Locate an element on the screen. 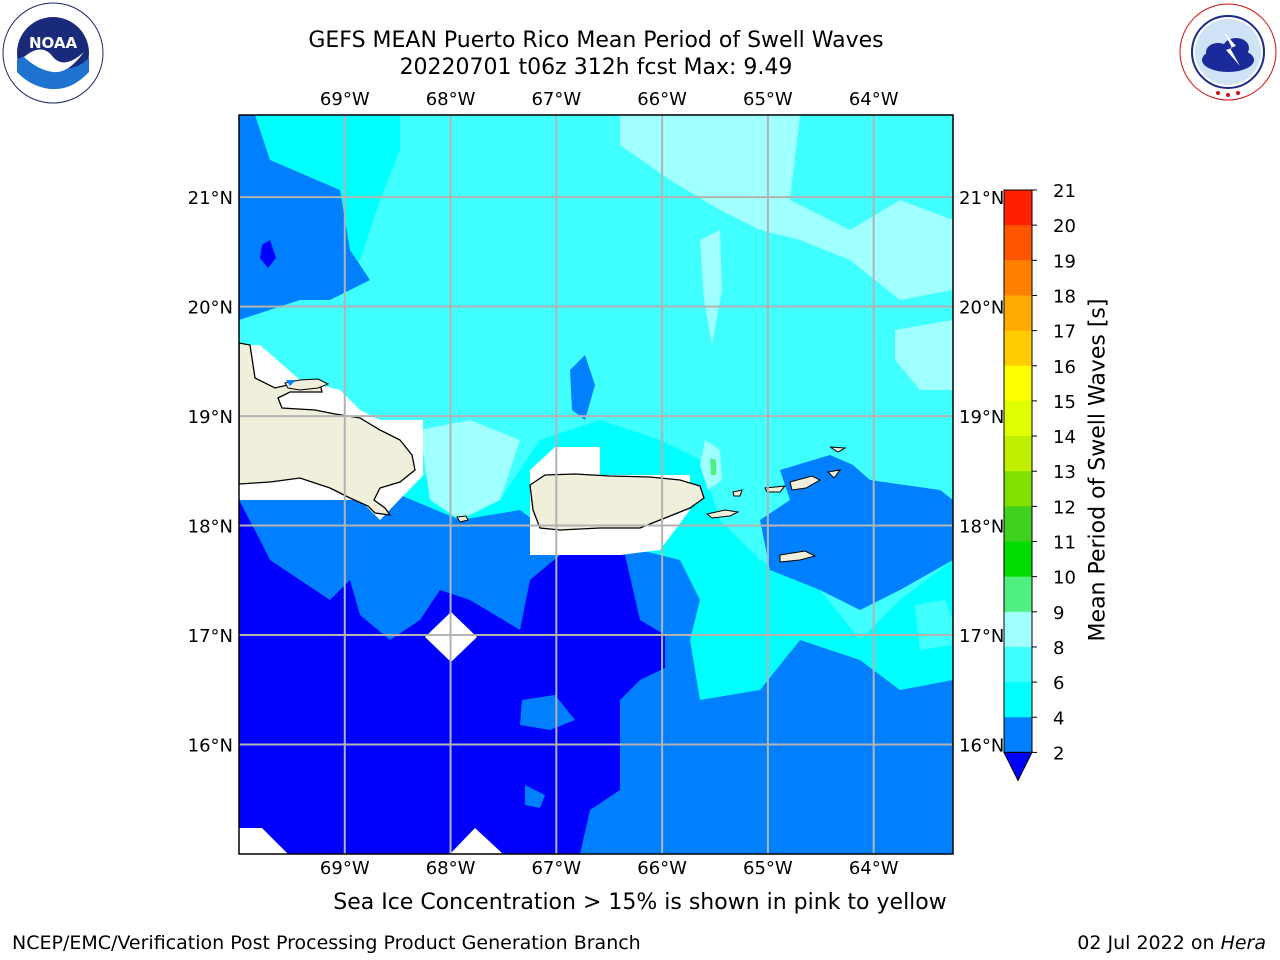 The image size is (1280, 960). lon-label-bottom: 68°W is located at coordinates (451, 868).